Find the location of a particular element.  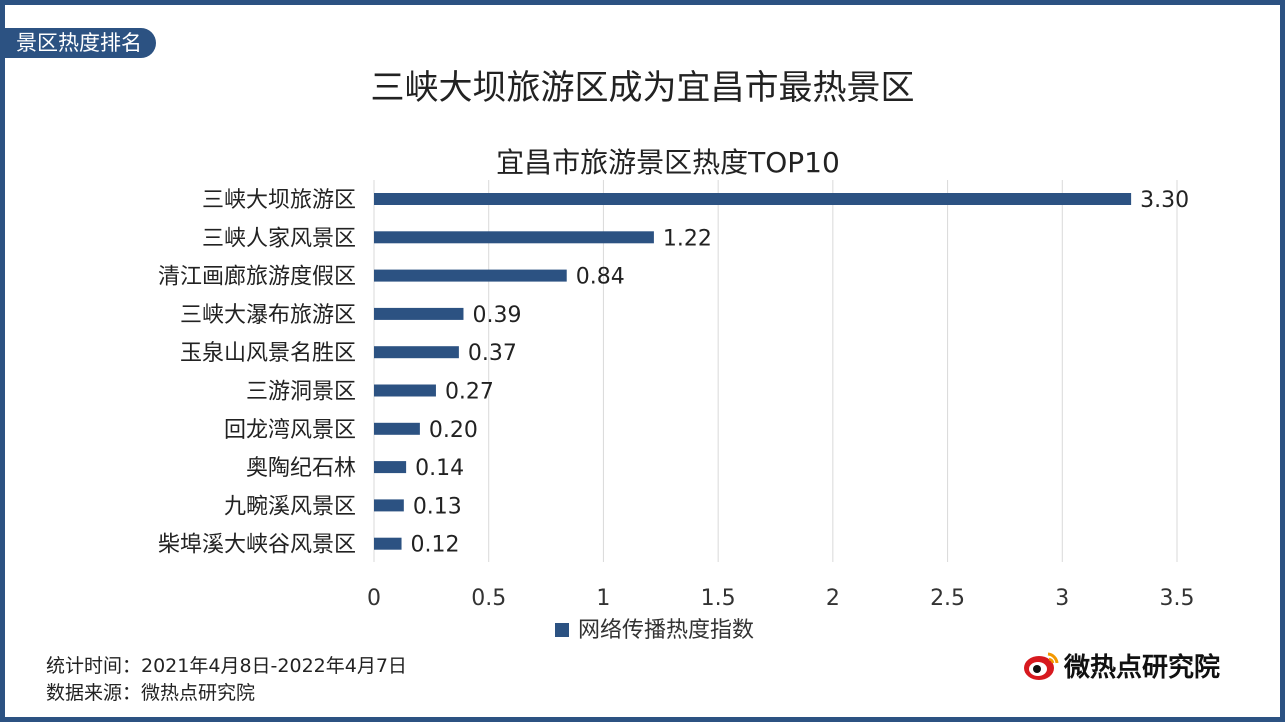

legend-swatch is located at coordinates (562, 630).